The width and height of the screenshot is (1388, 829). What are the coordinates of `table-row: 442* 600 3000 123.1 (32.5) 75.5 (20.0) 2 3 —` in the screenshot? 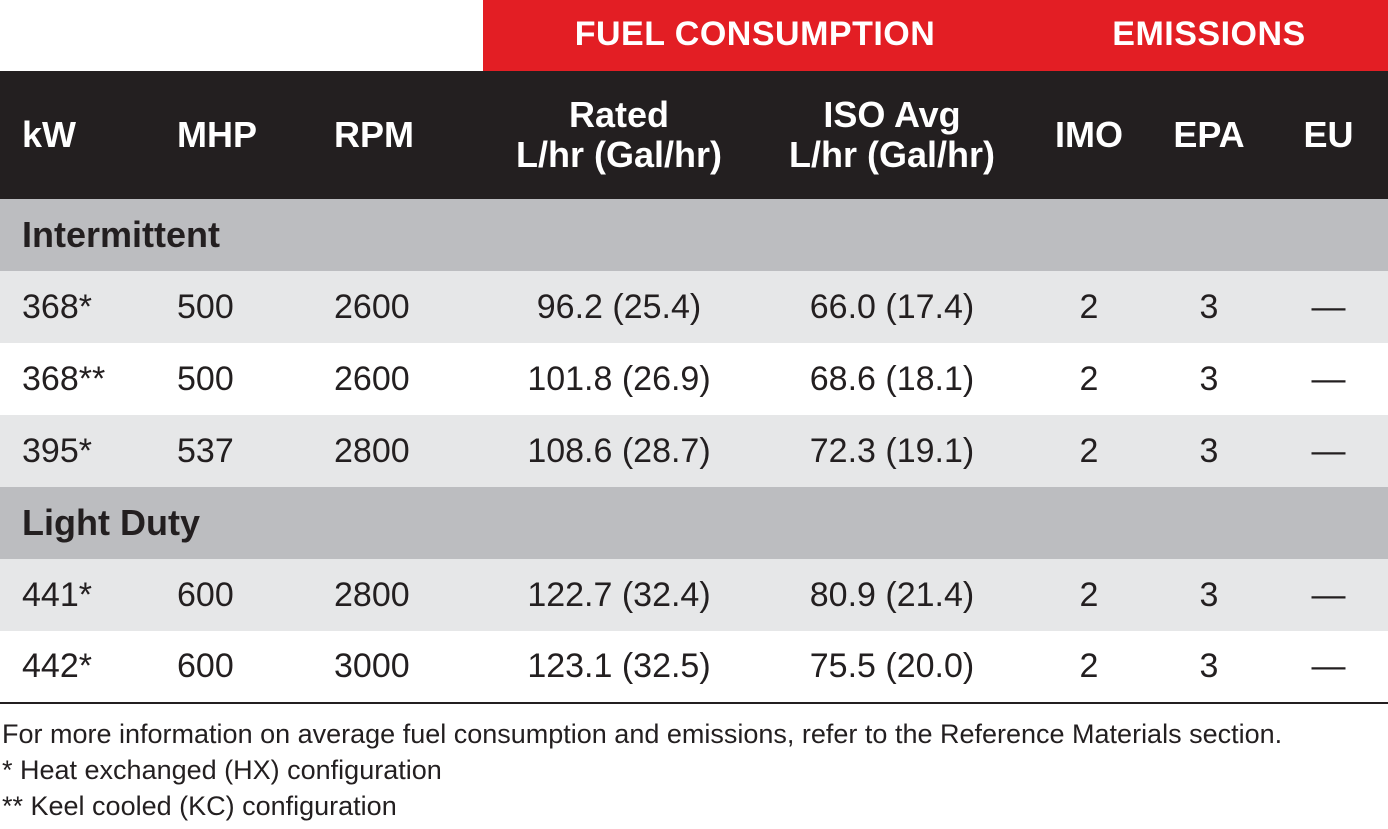 It's located at (694, 667).